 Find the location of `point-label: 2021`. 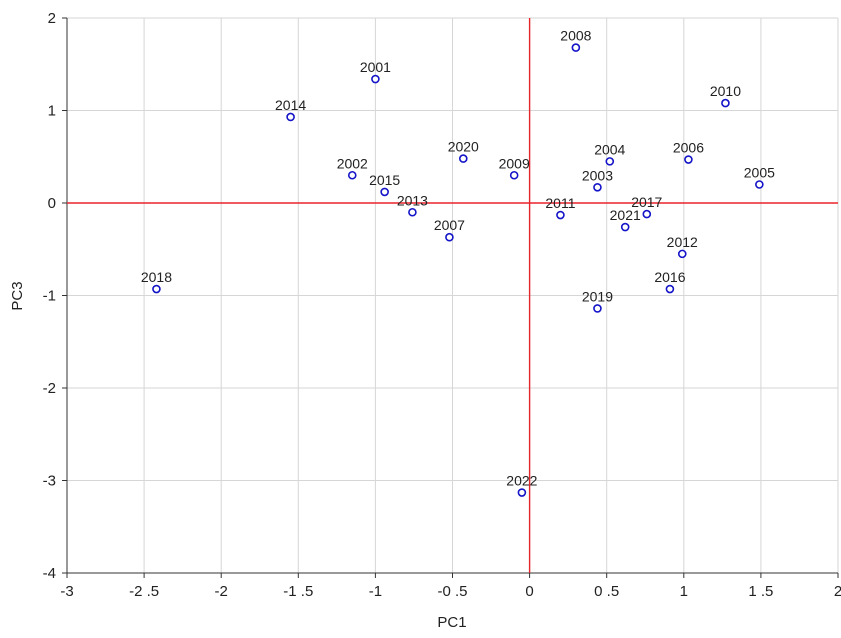

point-label: 2021 is located at coordinates (625, 215).